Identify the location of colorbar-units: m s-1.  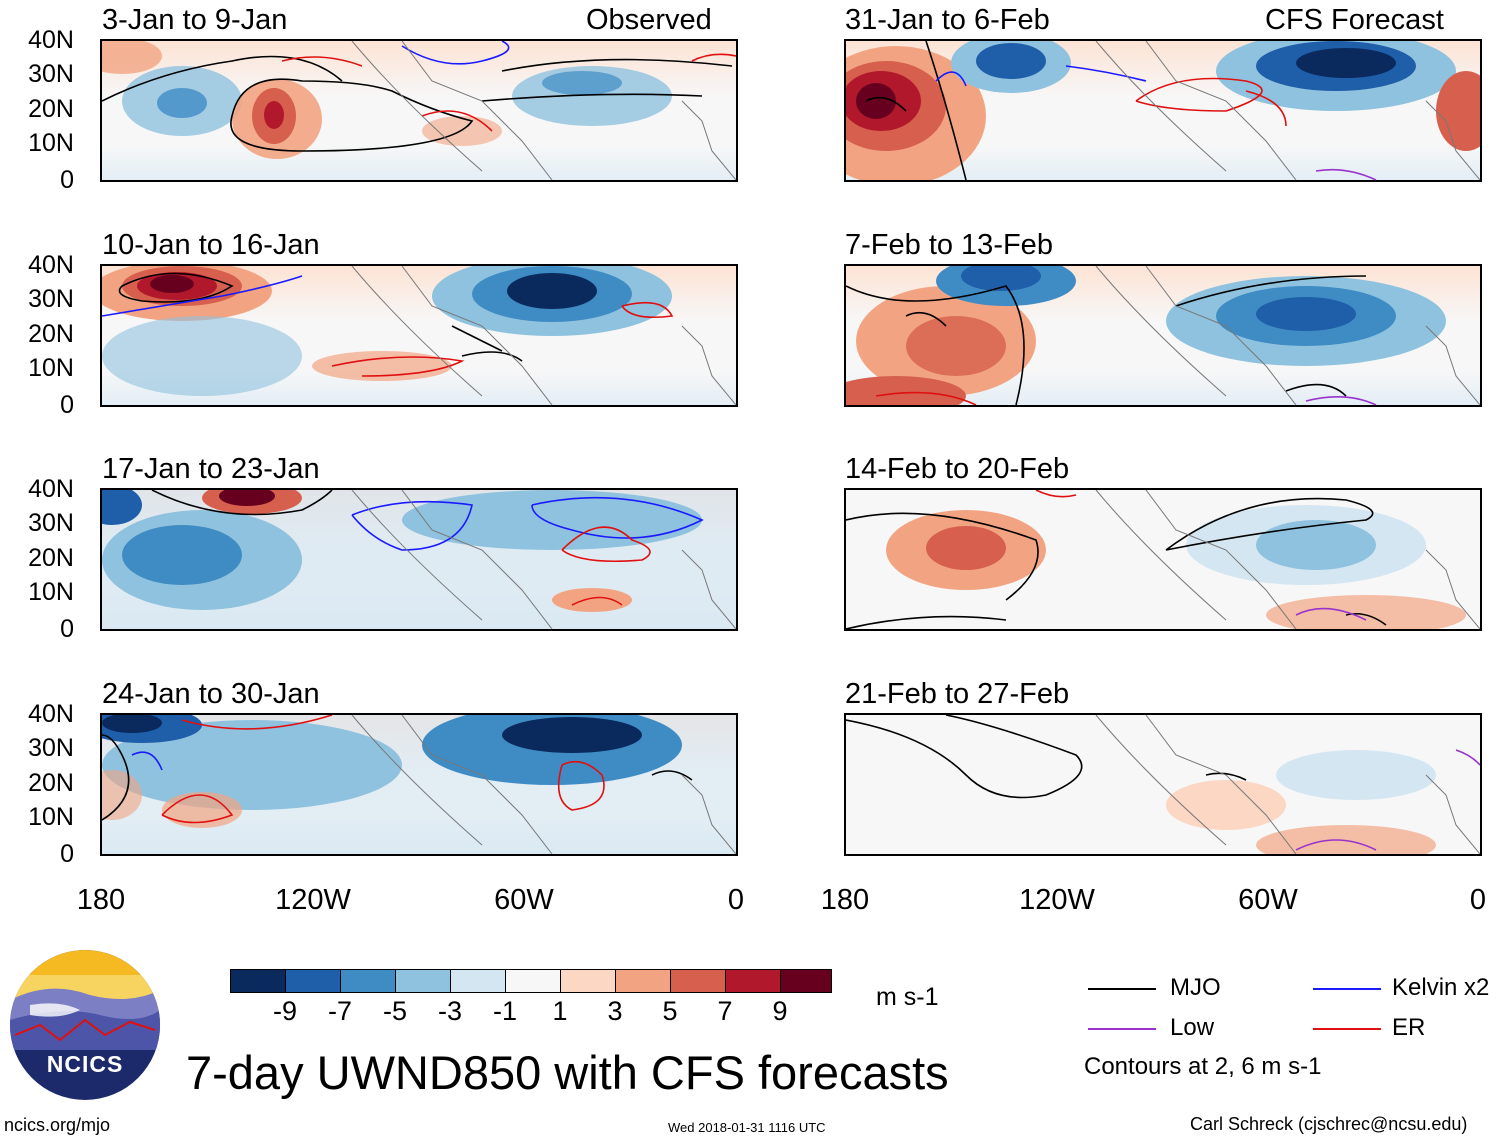
(907, 997).